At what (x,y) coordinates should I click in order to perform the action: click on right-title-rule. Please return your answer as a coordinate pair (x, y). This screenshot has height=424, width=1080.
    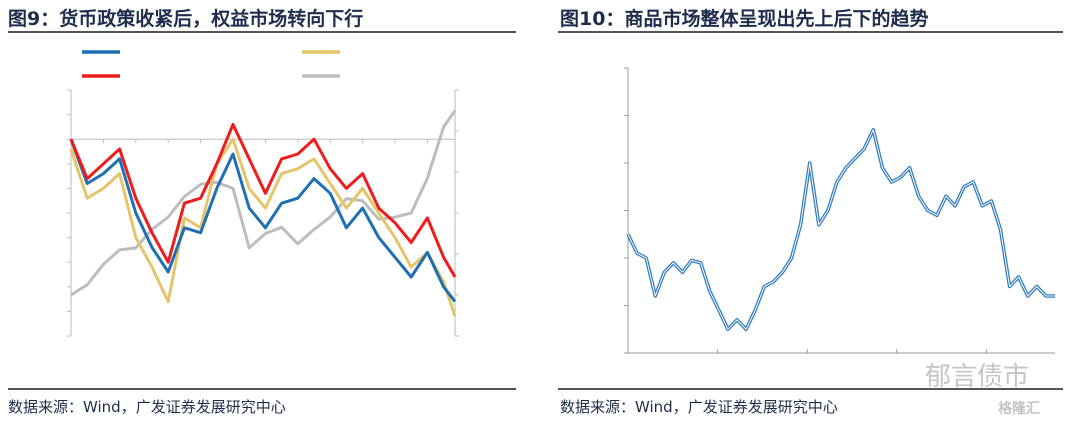
    Looking at the image, I should click on (810, 32).